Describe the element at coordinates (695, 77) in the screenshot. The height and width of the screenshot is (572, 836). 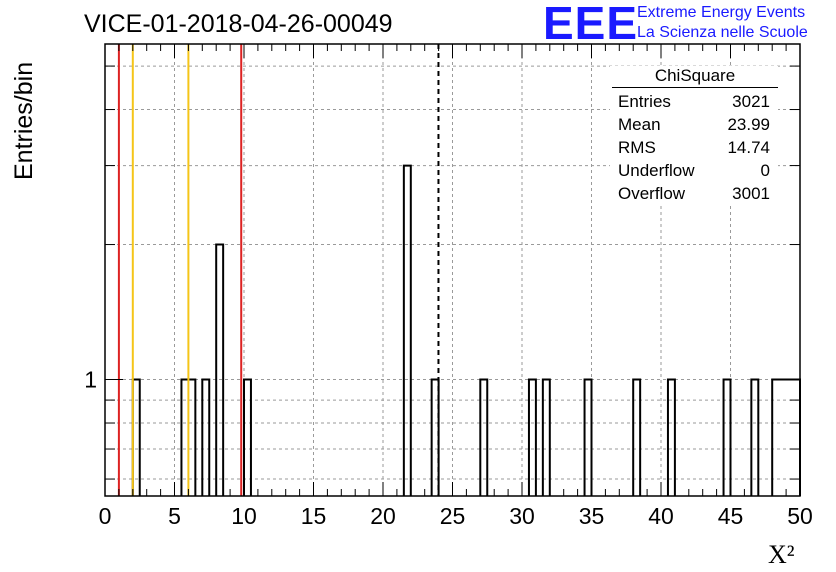
I see `stats-title: ChiSquare` at that location.